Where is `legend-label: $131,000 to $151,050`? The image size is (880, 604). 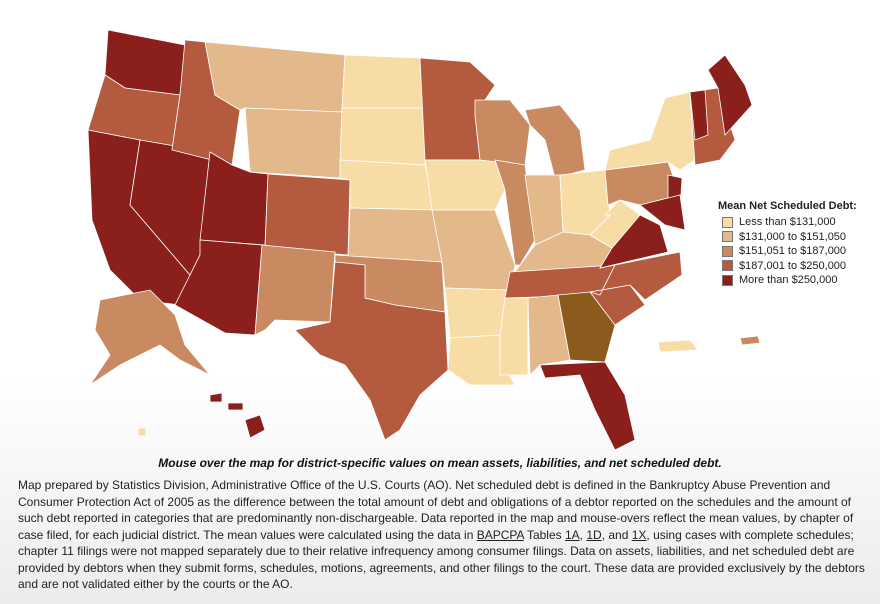 legend-label: $131,000 to $151,050 is located at coordinates (793, 236).